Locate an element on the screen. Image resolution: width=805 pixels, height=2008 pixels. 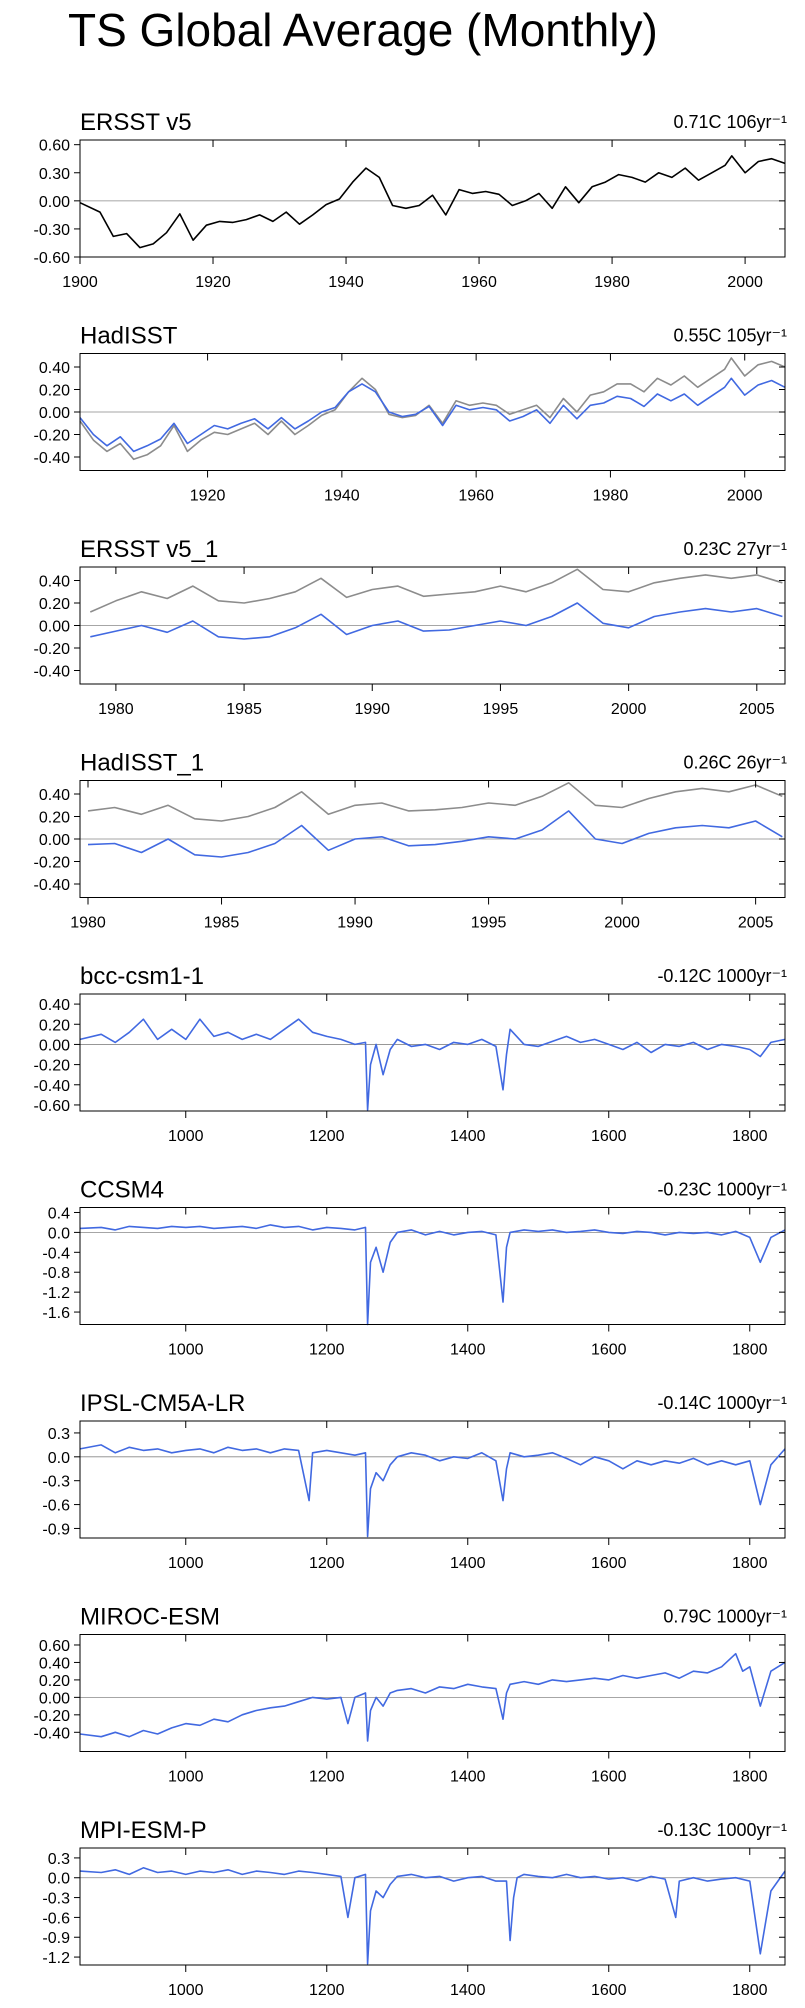
panel-trend-label: 0.71C 106yr⁻¹ is located at coordinates (730, 122).